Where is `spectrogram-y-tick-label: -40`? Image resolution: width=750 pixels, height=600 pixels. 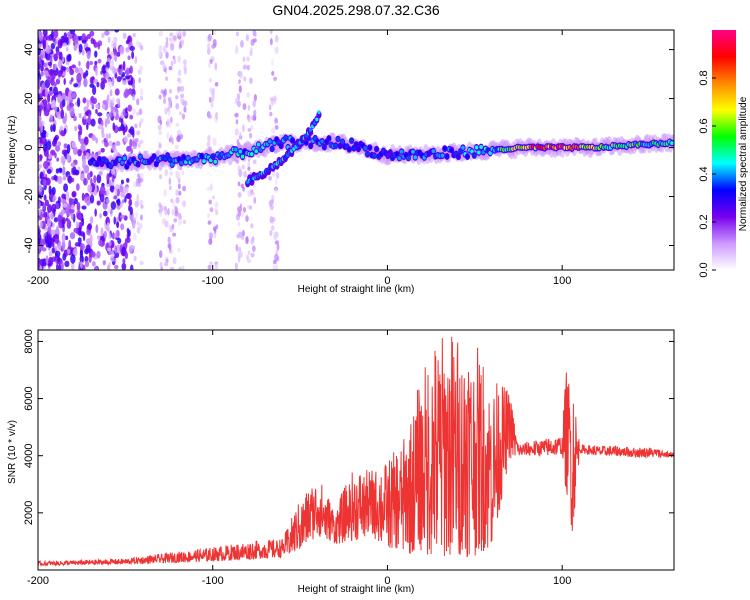 spectrogram-y-tick-label: -40 is located at coordinates (29, 246).